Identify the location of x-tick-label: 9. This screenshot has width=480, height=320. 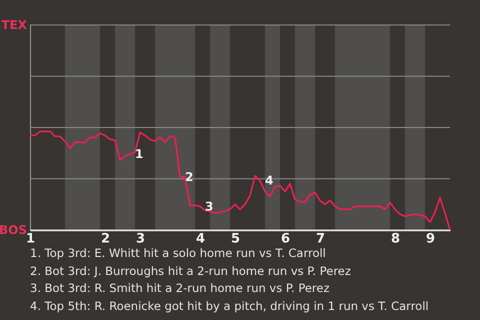
(431, 239).